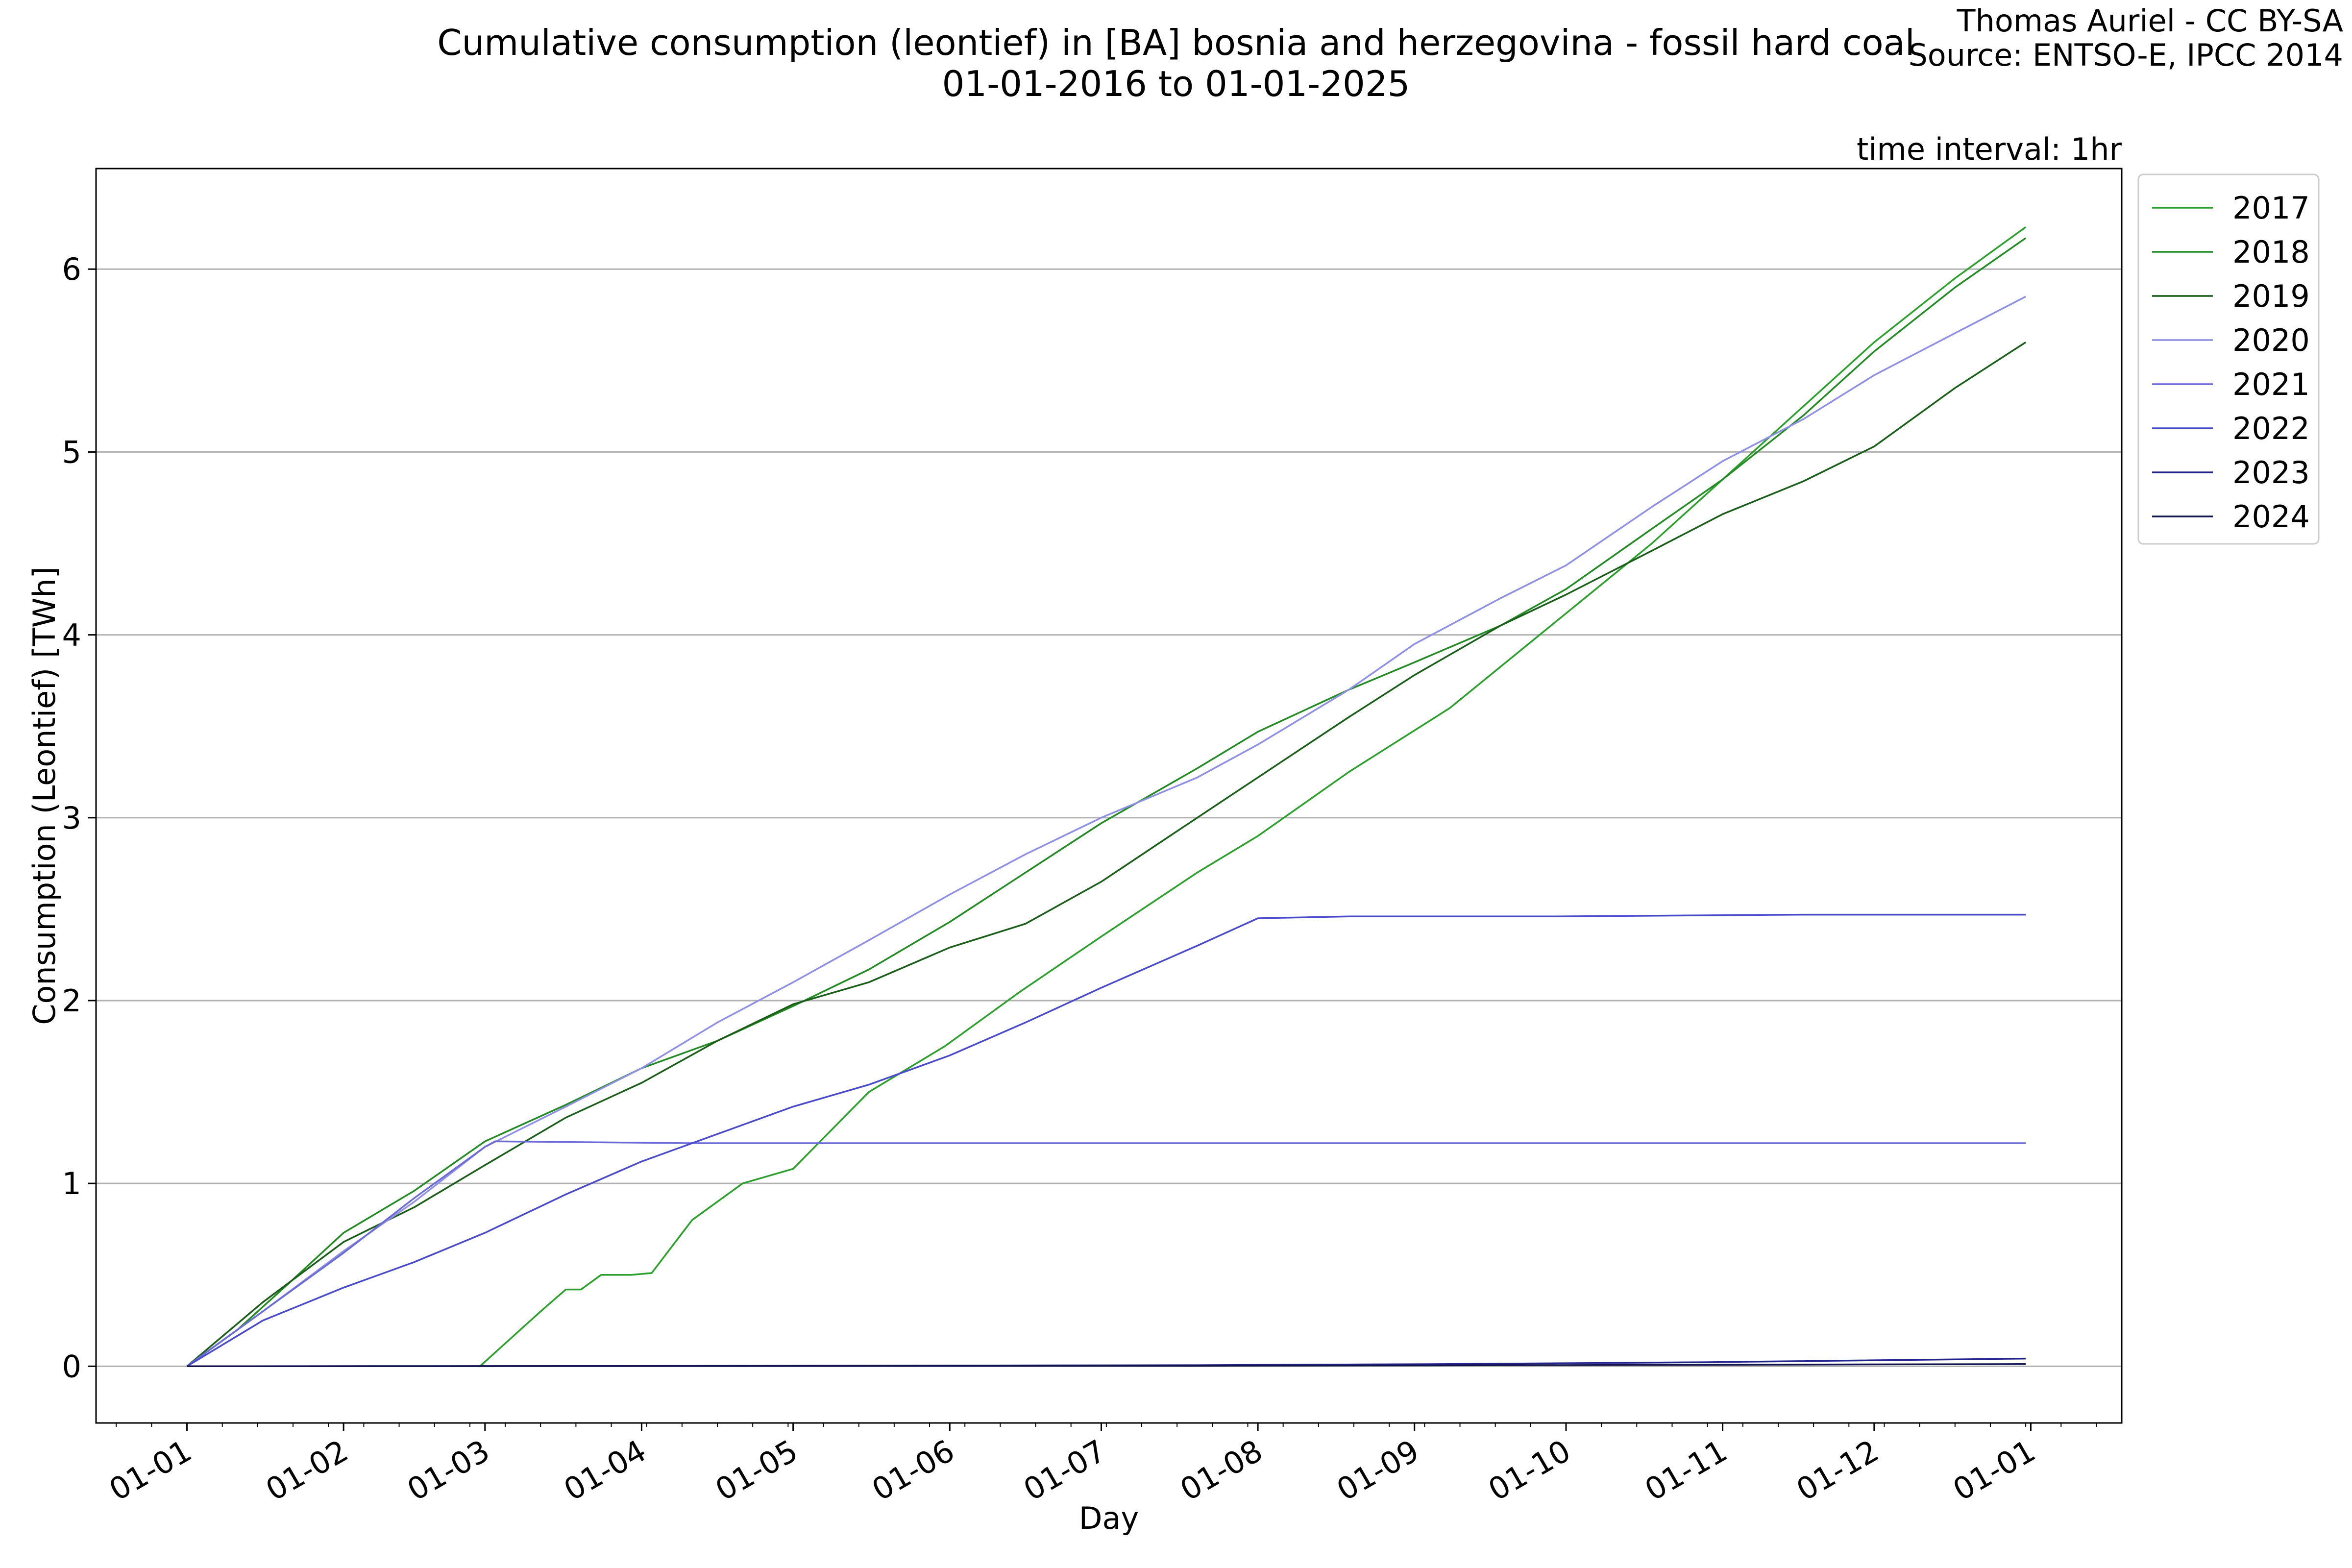 This screenshot has width=2352, height=1568. Describe the element at coordinates (2271, 208) in the screenshot. I see `legend-label: 2017` at that location.